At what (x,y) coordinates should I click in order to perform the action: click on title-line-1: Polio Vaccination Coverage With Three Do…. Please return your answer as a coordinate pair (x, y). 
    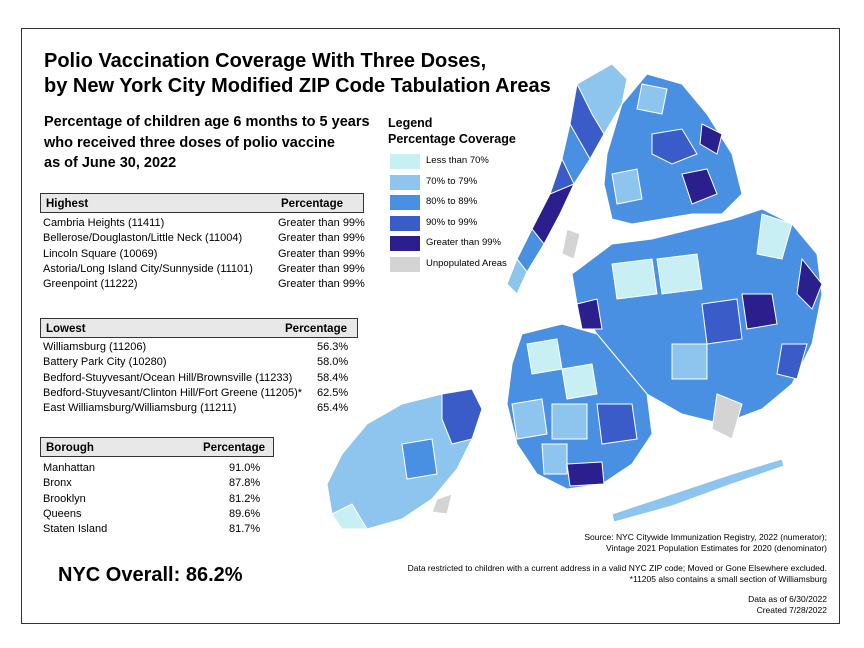
    Looking at the image, I should click on (265, 61).